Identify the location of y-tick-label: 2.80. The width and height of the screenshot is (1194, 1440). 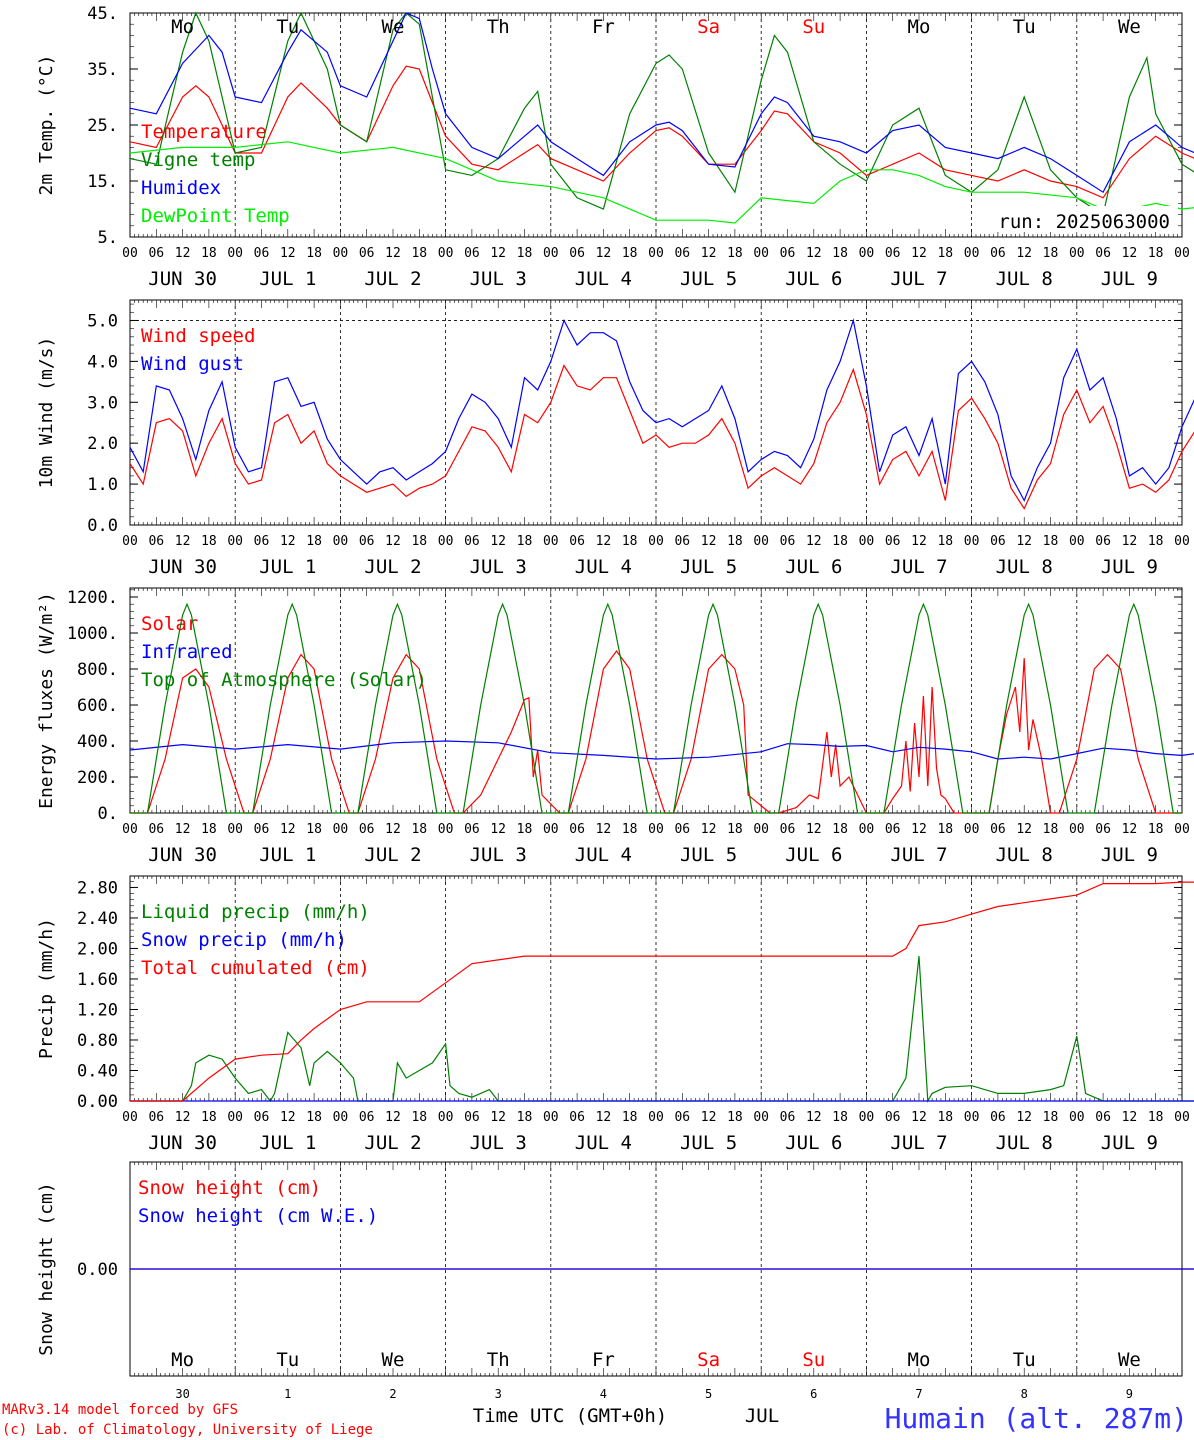
(97, 888).